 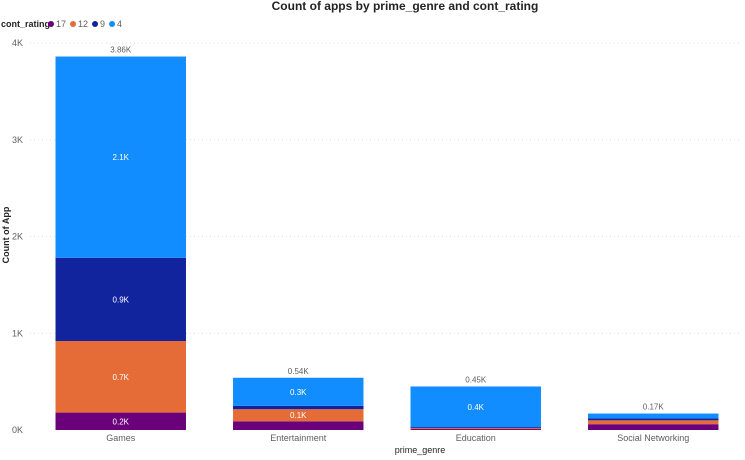 I want to click on segment-data-label: 0.4K, so click(x=476, y=407).